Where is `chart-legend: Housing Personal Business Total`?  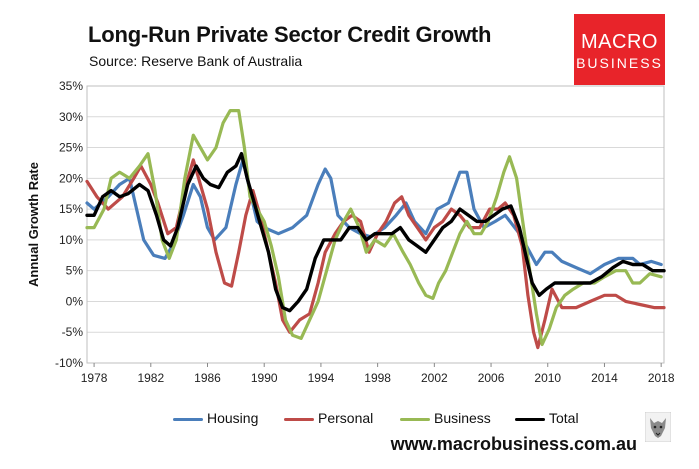
chart-legend: Housing Personal Business Total is located at coordinates (349, 419).